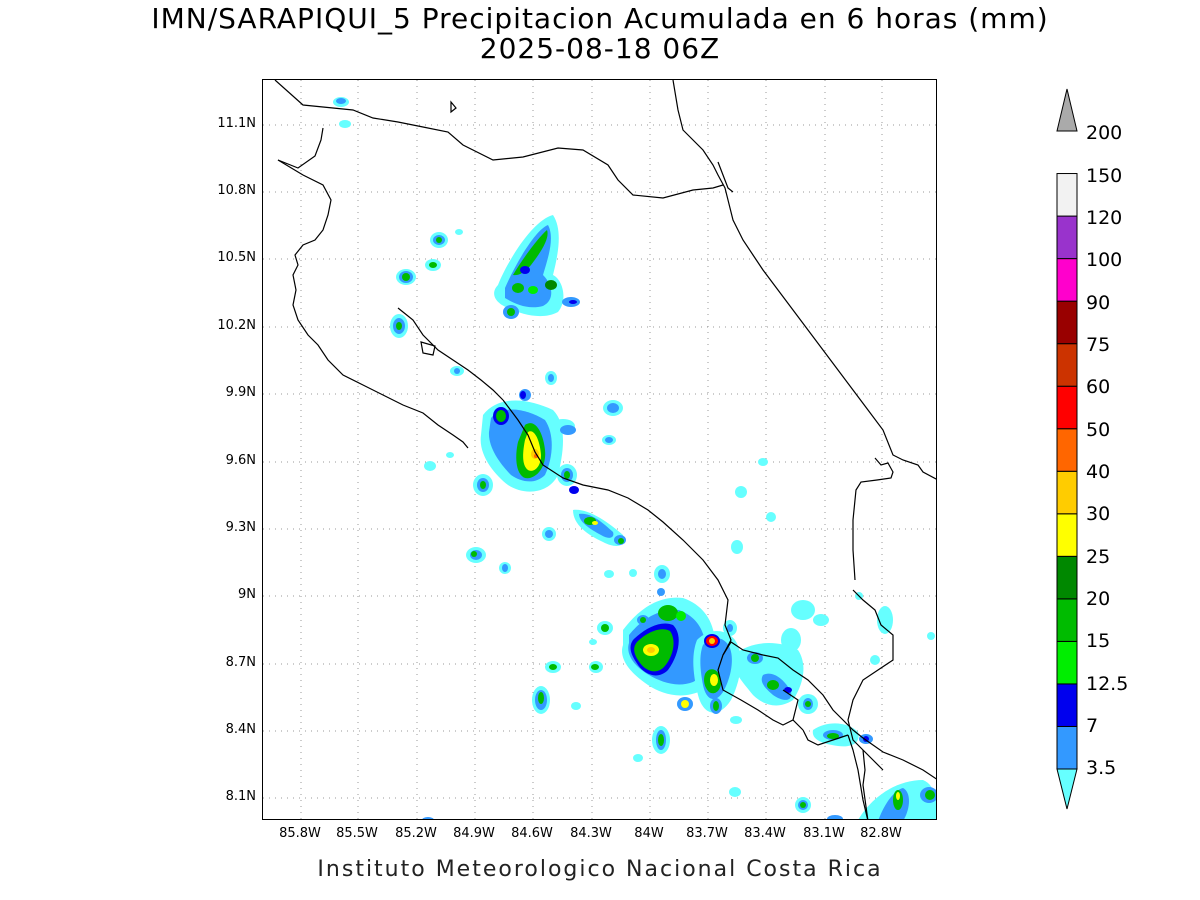 The width and height of the screenshot is (1200, 900). I want to click on lat-tick-label: 8.1N, so click(240, 796).